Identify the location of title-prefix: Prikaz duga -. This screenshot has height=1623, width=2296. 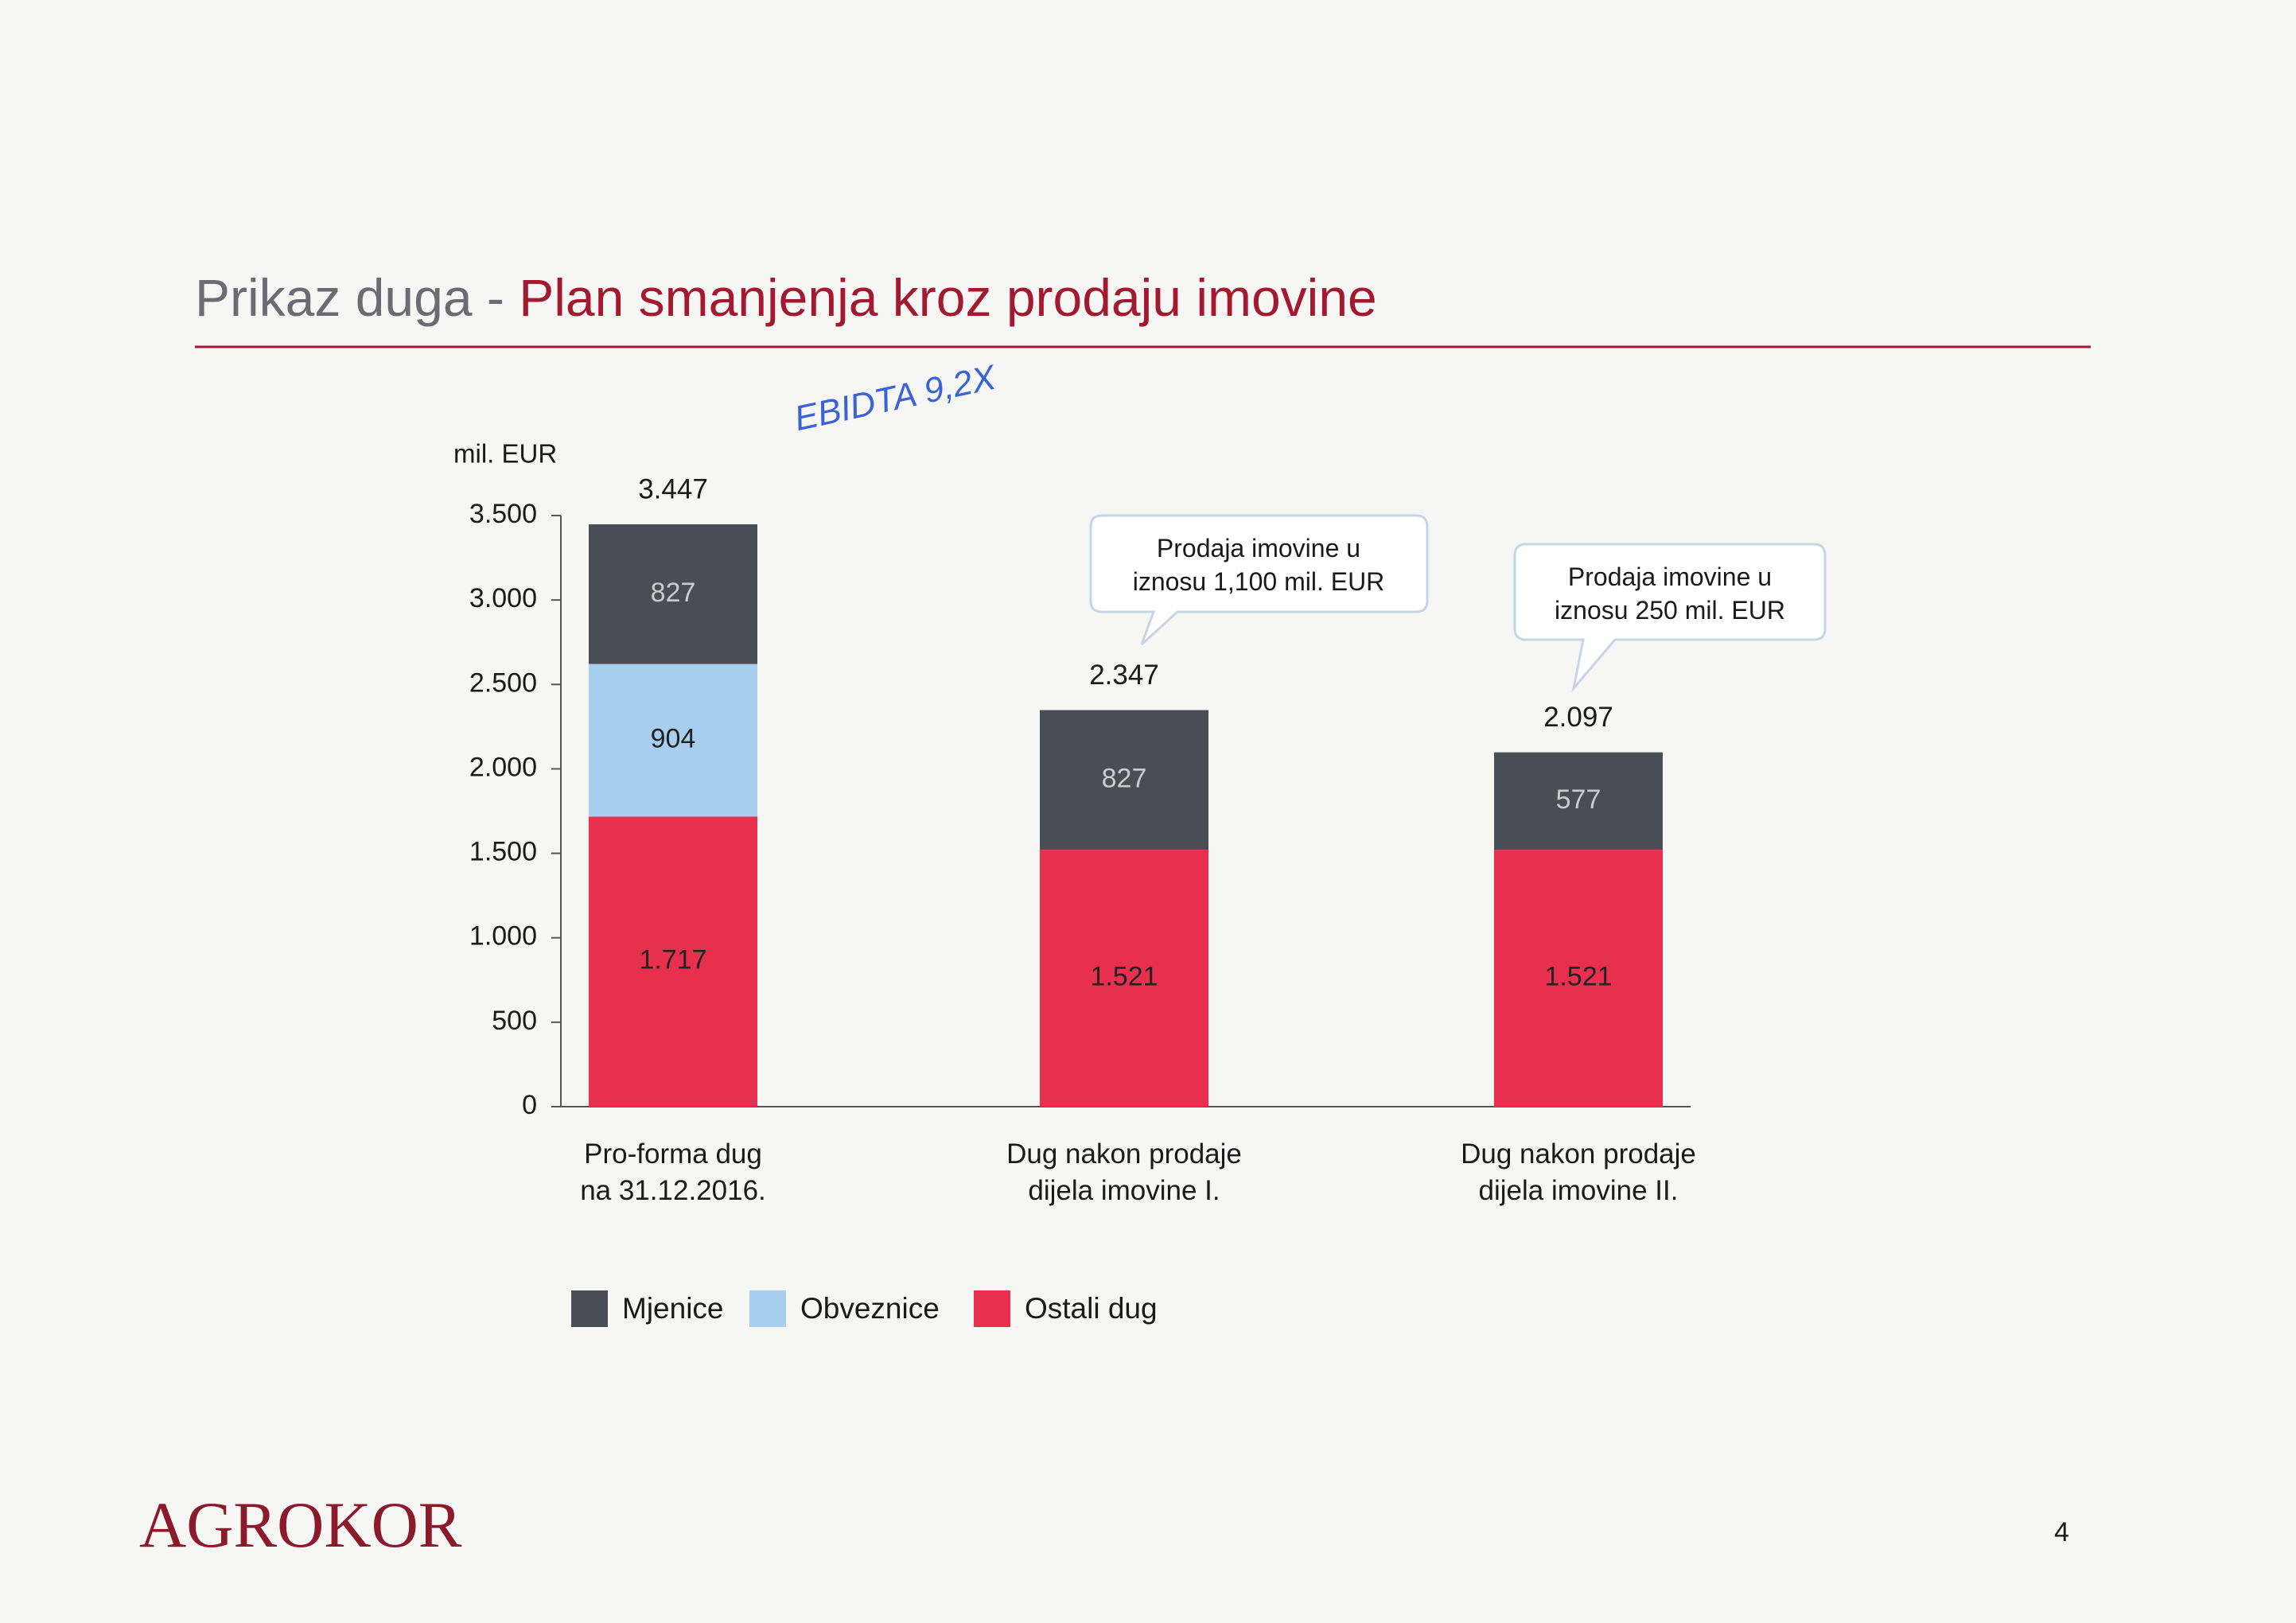
(357, 297).